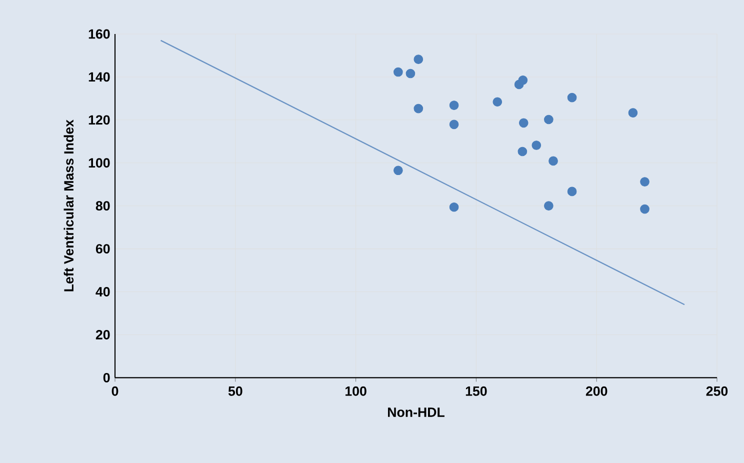 The width and height of the screenshot is (744, 463). I want to click on y-tick-label: 20, so click(103, 335).